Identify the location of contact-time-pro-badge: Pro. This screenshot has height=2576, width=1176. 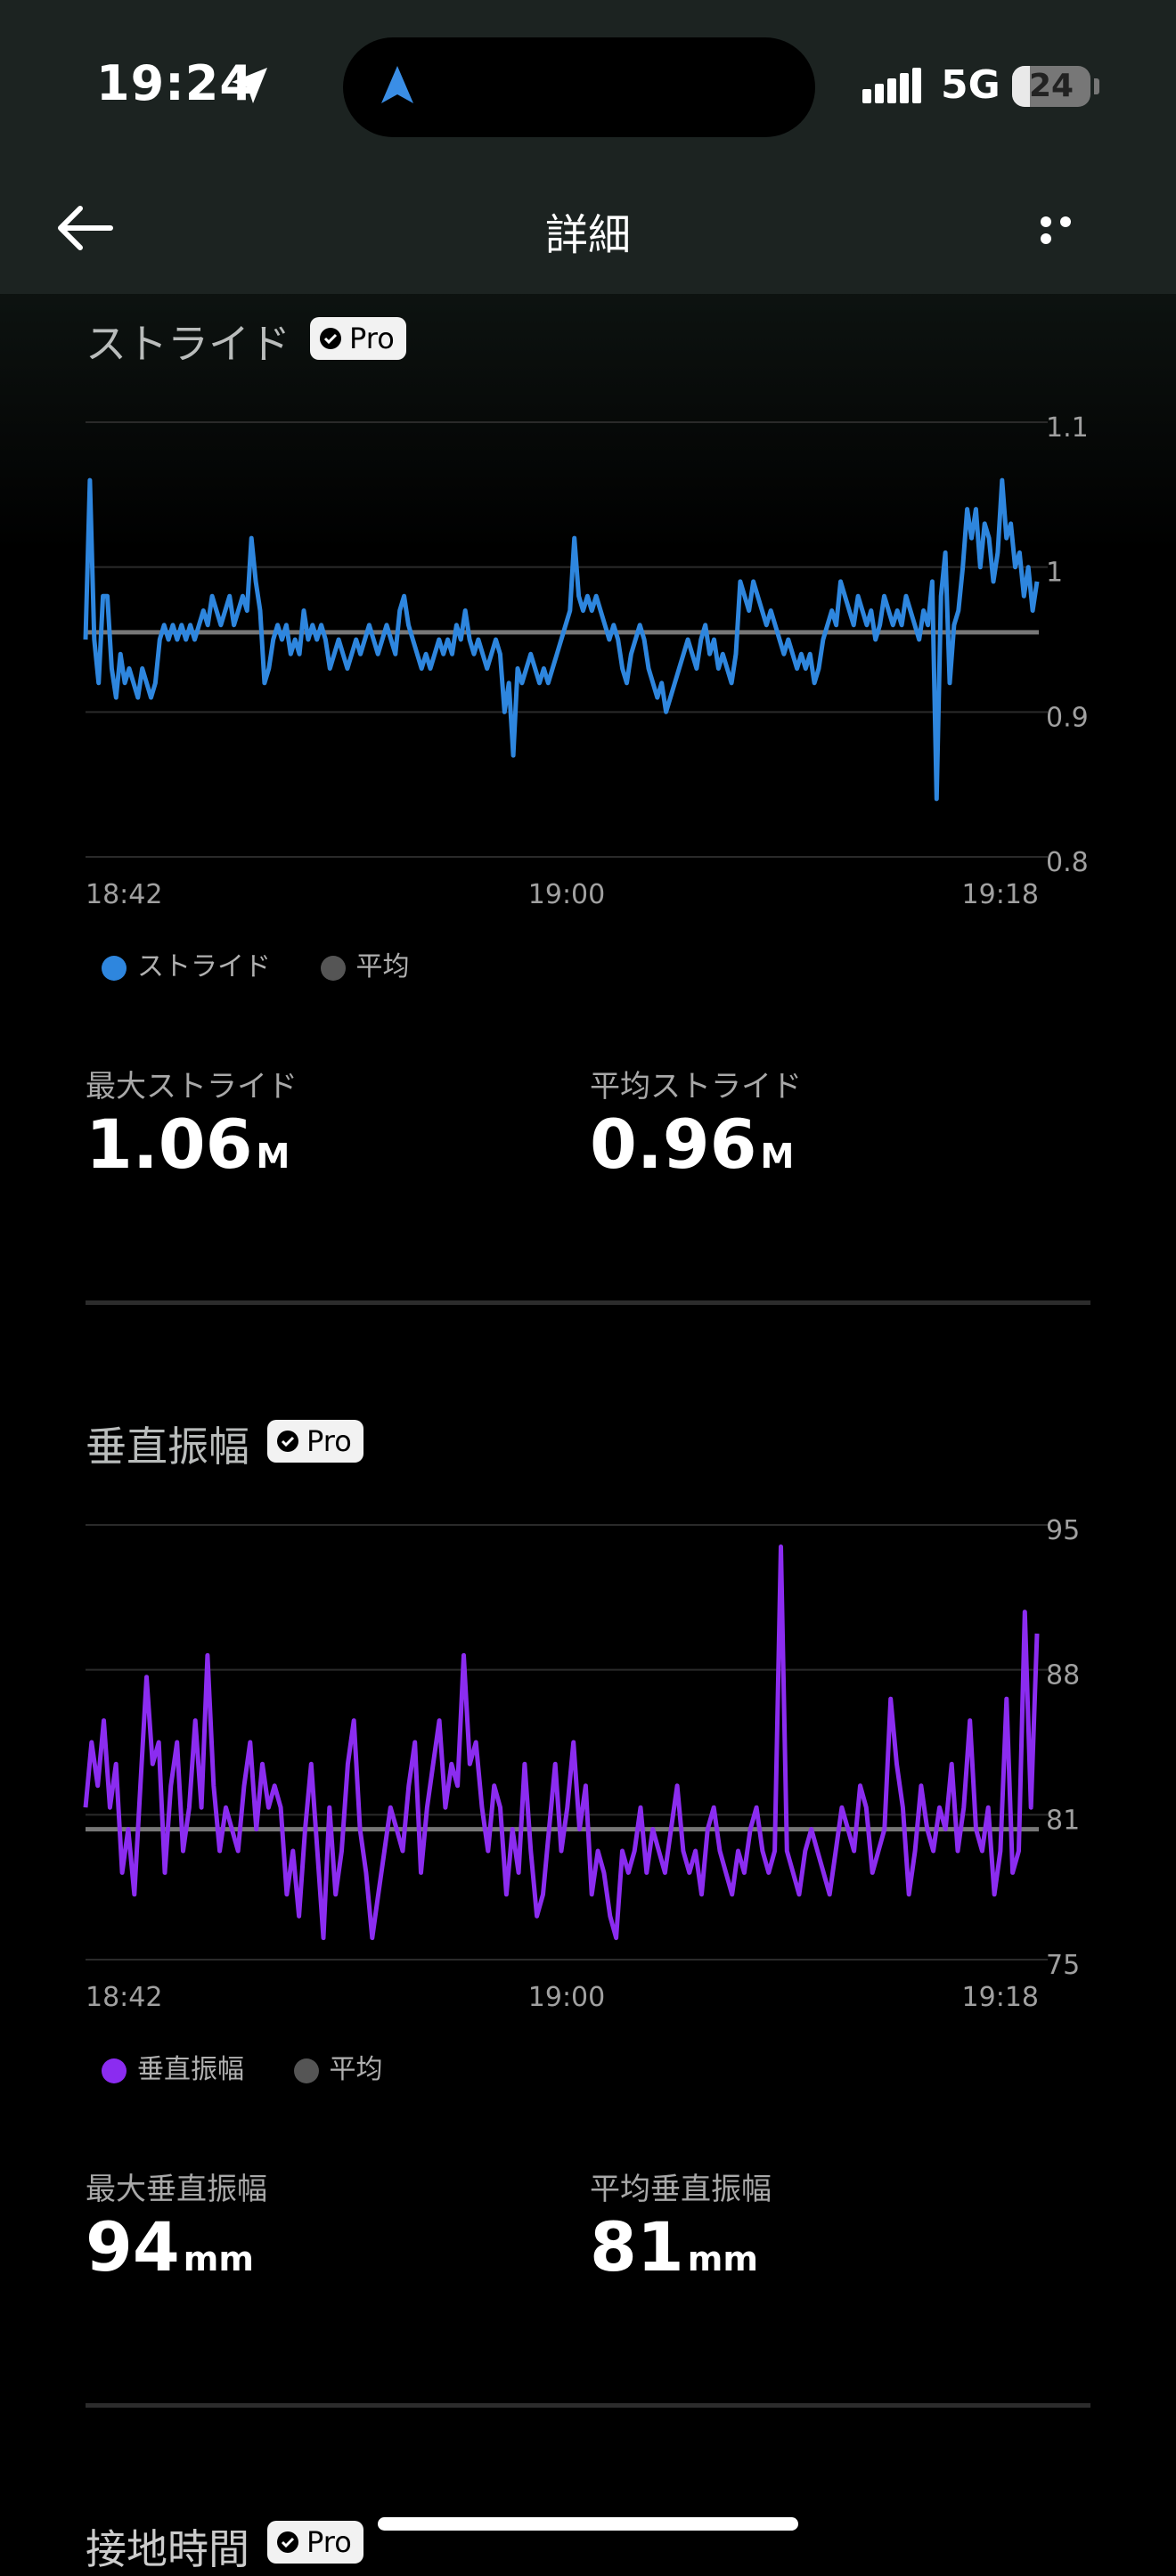
(315, 2542).